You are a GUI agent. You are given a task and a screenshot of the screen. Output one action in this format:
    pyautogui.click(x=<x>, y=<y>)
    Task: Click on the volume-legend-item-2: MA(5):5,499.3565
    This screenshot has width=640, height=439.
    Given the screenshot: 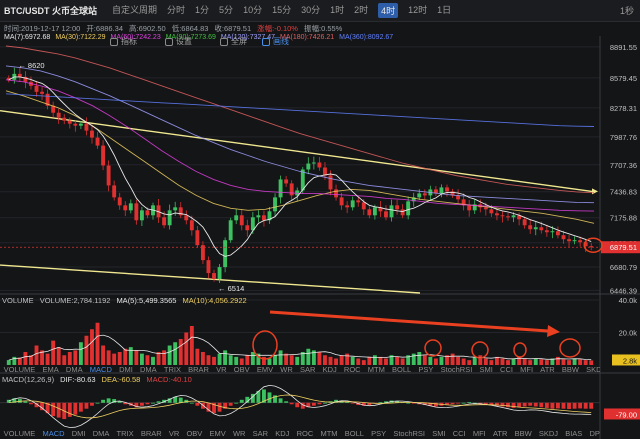 What is the action you would take?
    pyautogui.click(x=146, y=300)
    